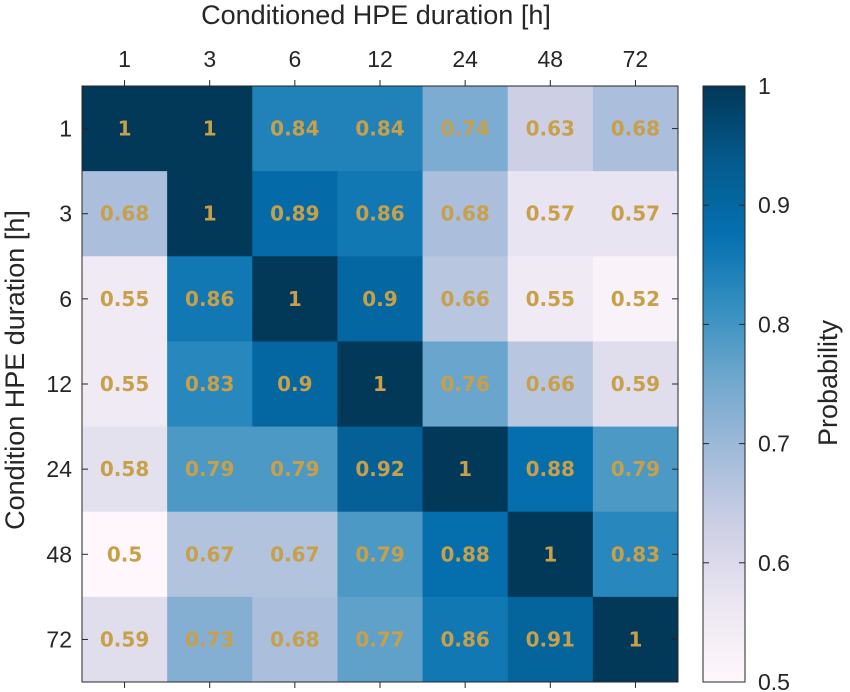 The width and height of the screenshot is (850, 692). I want to click on cell-value-label: 0.84, so click(294, 129).